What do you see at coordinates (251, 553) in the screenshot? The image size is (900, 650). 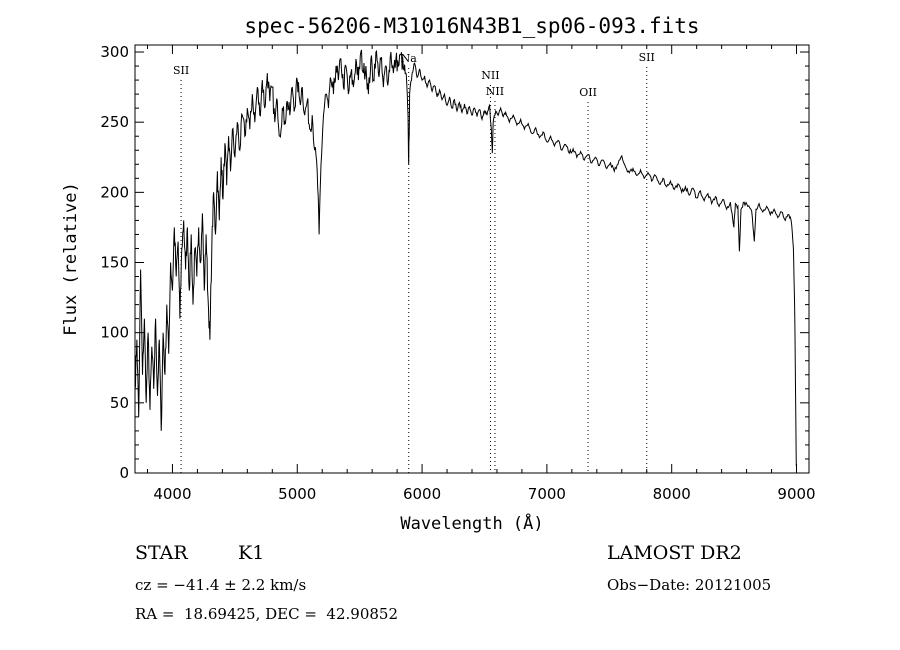 I see `object-subclass: K1` at bounding box center [251, 553].